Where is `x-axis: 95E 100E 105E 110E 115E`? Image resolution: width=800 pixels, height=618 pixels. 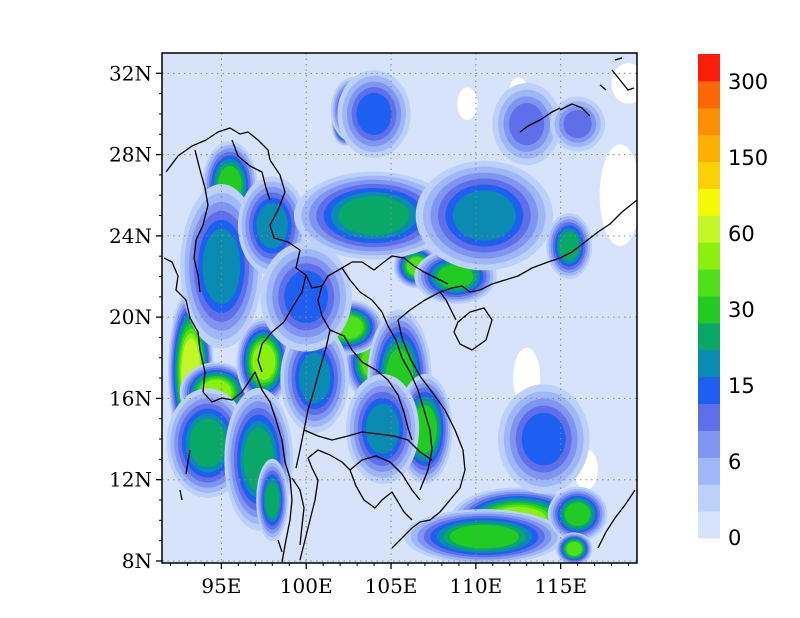 x-axis: 95E 100E 105E 110E 115E is located at coordinates (399, 580).